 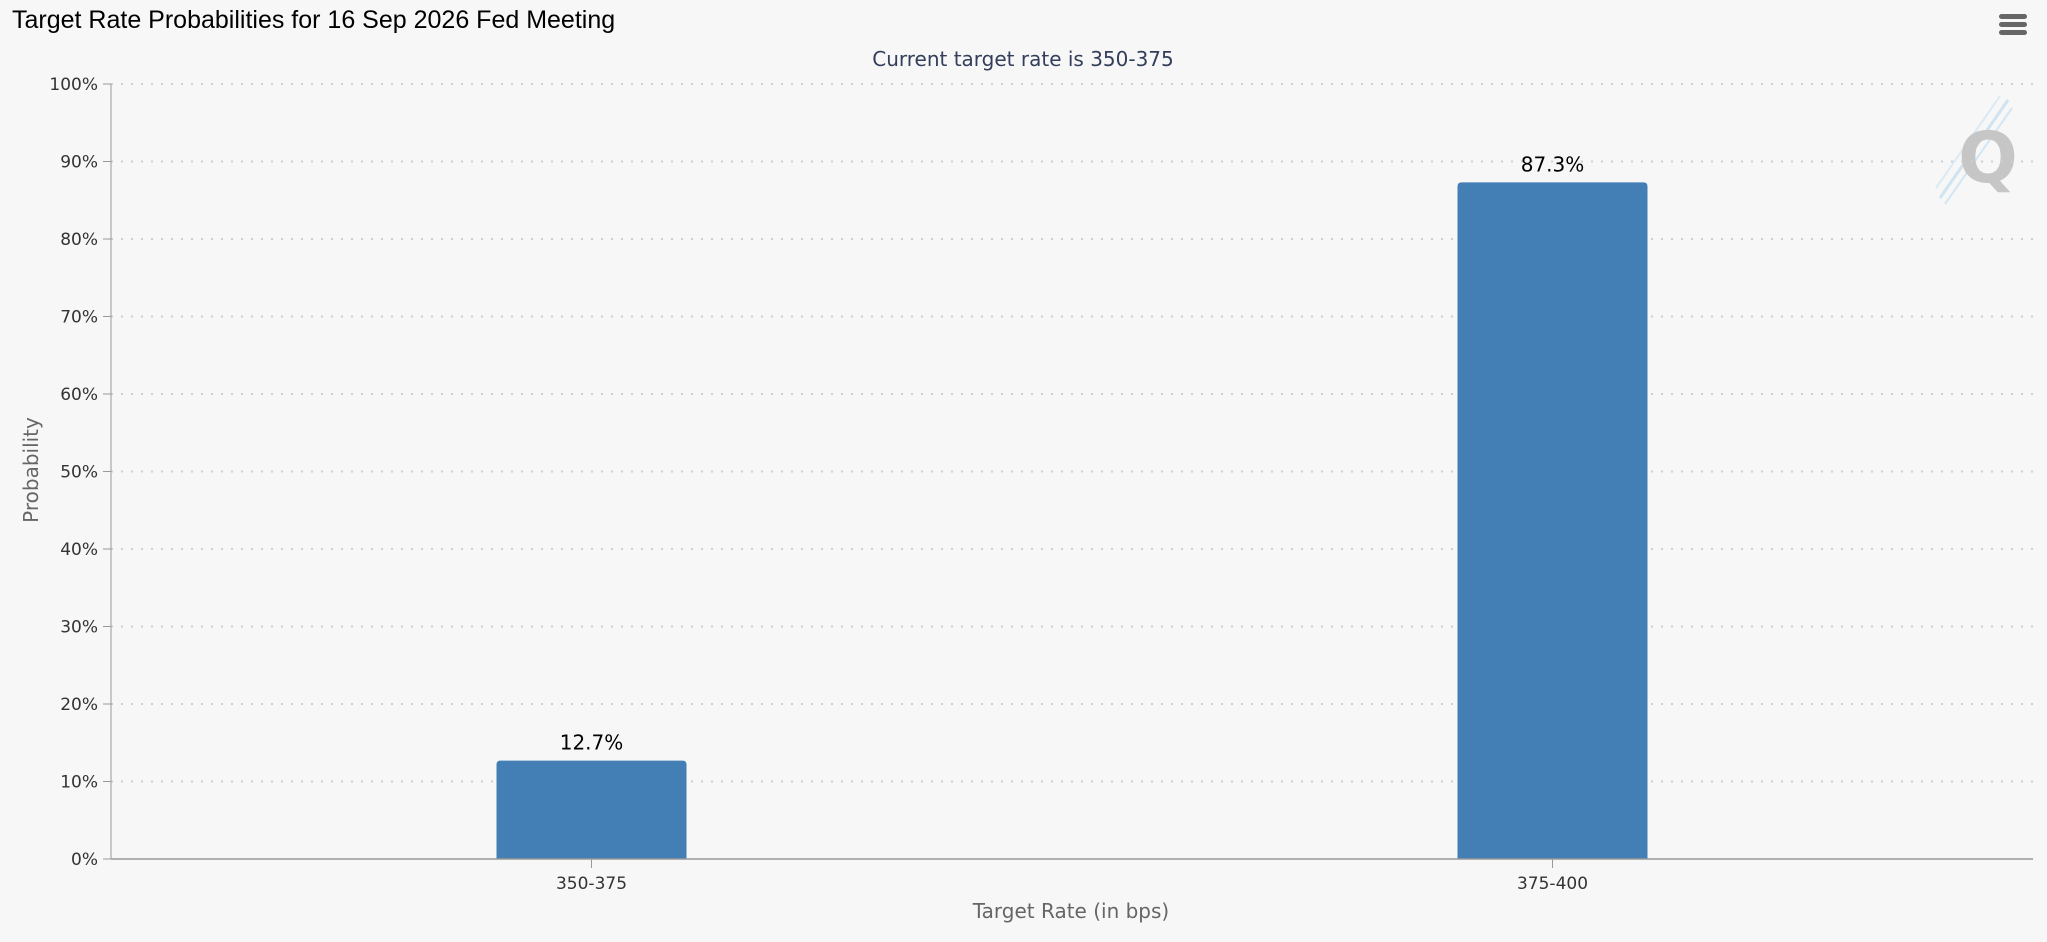 I want to click on x-tick-label-375-400: 375-400, so click(x=1552, y=884).